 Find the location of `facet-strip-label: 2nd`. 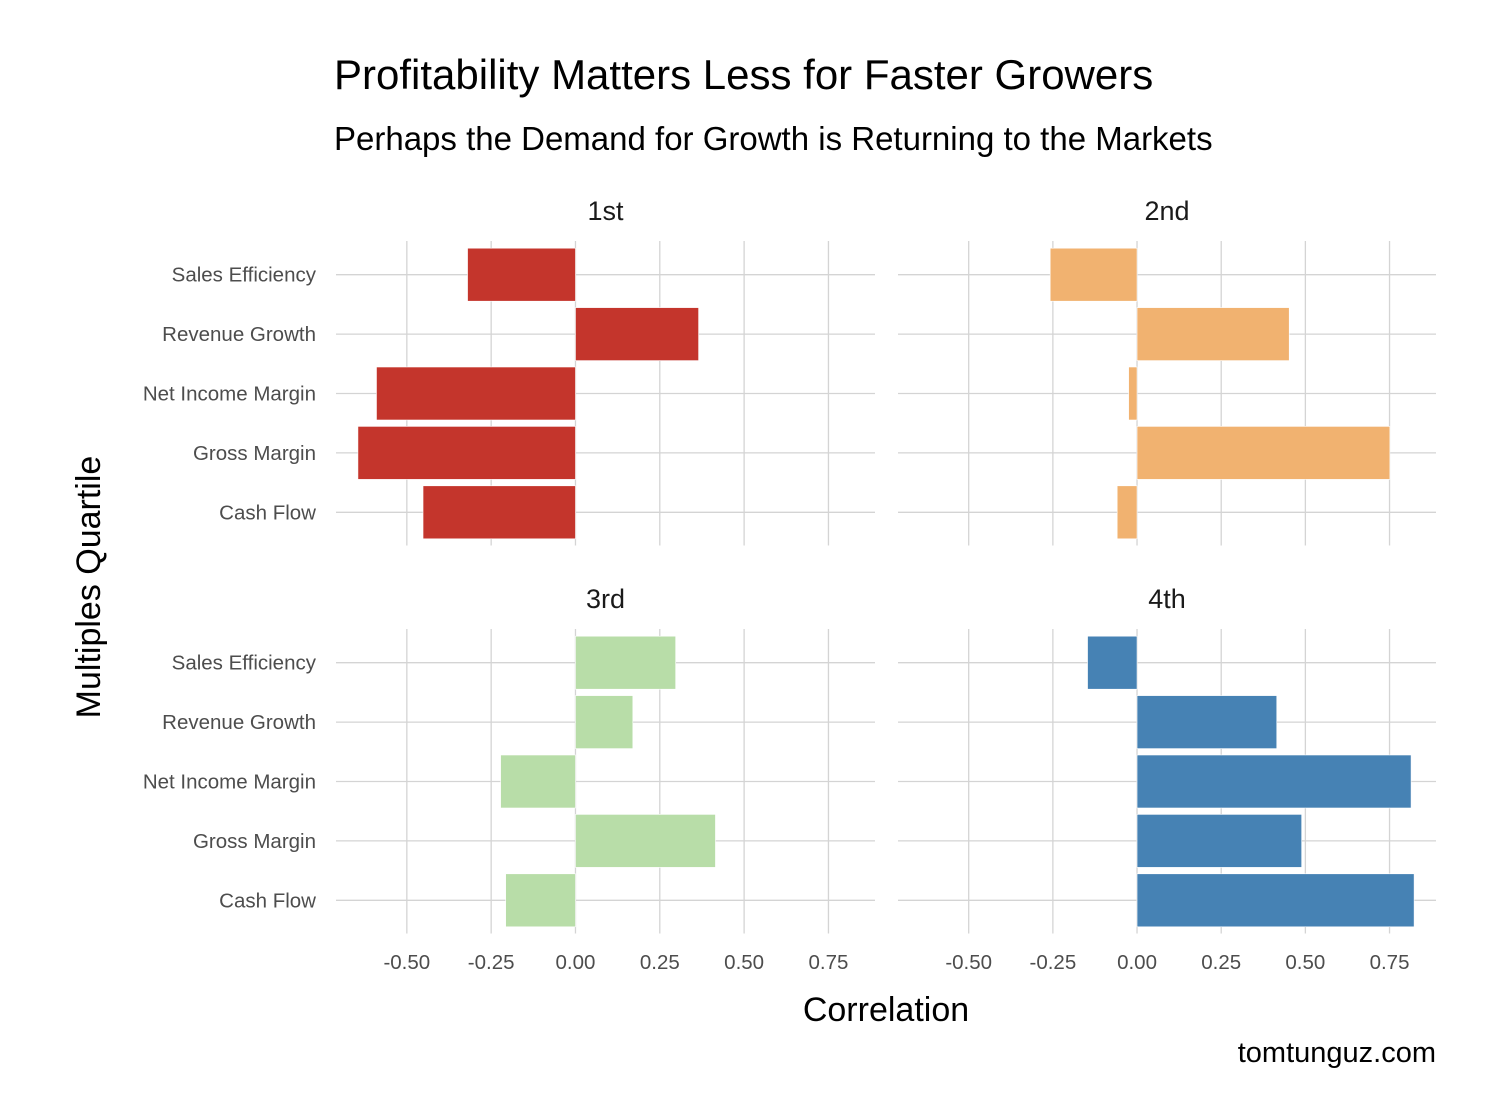

facet-strip-label: 2nd is located at coordinates (1166, 211).